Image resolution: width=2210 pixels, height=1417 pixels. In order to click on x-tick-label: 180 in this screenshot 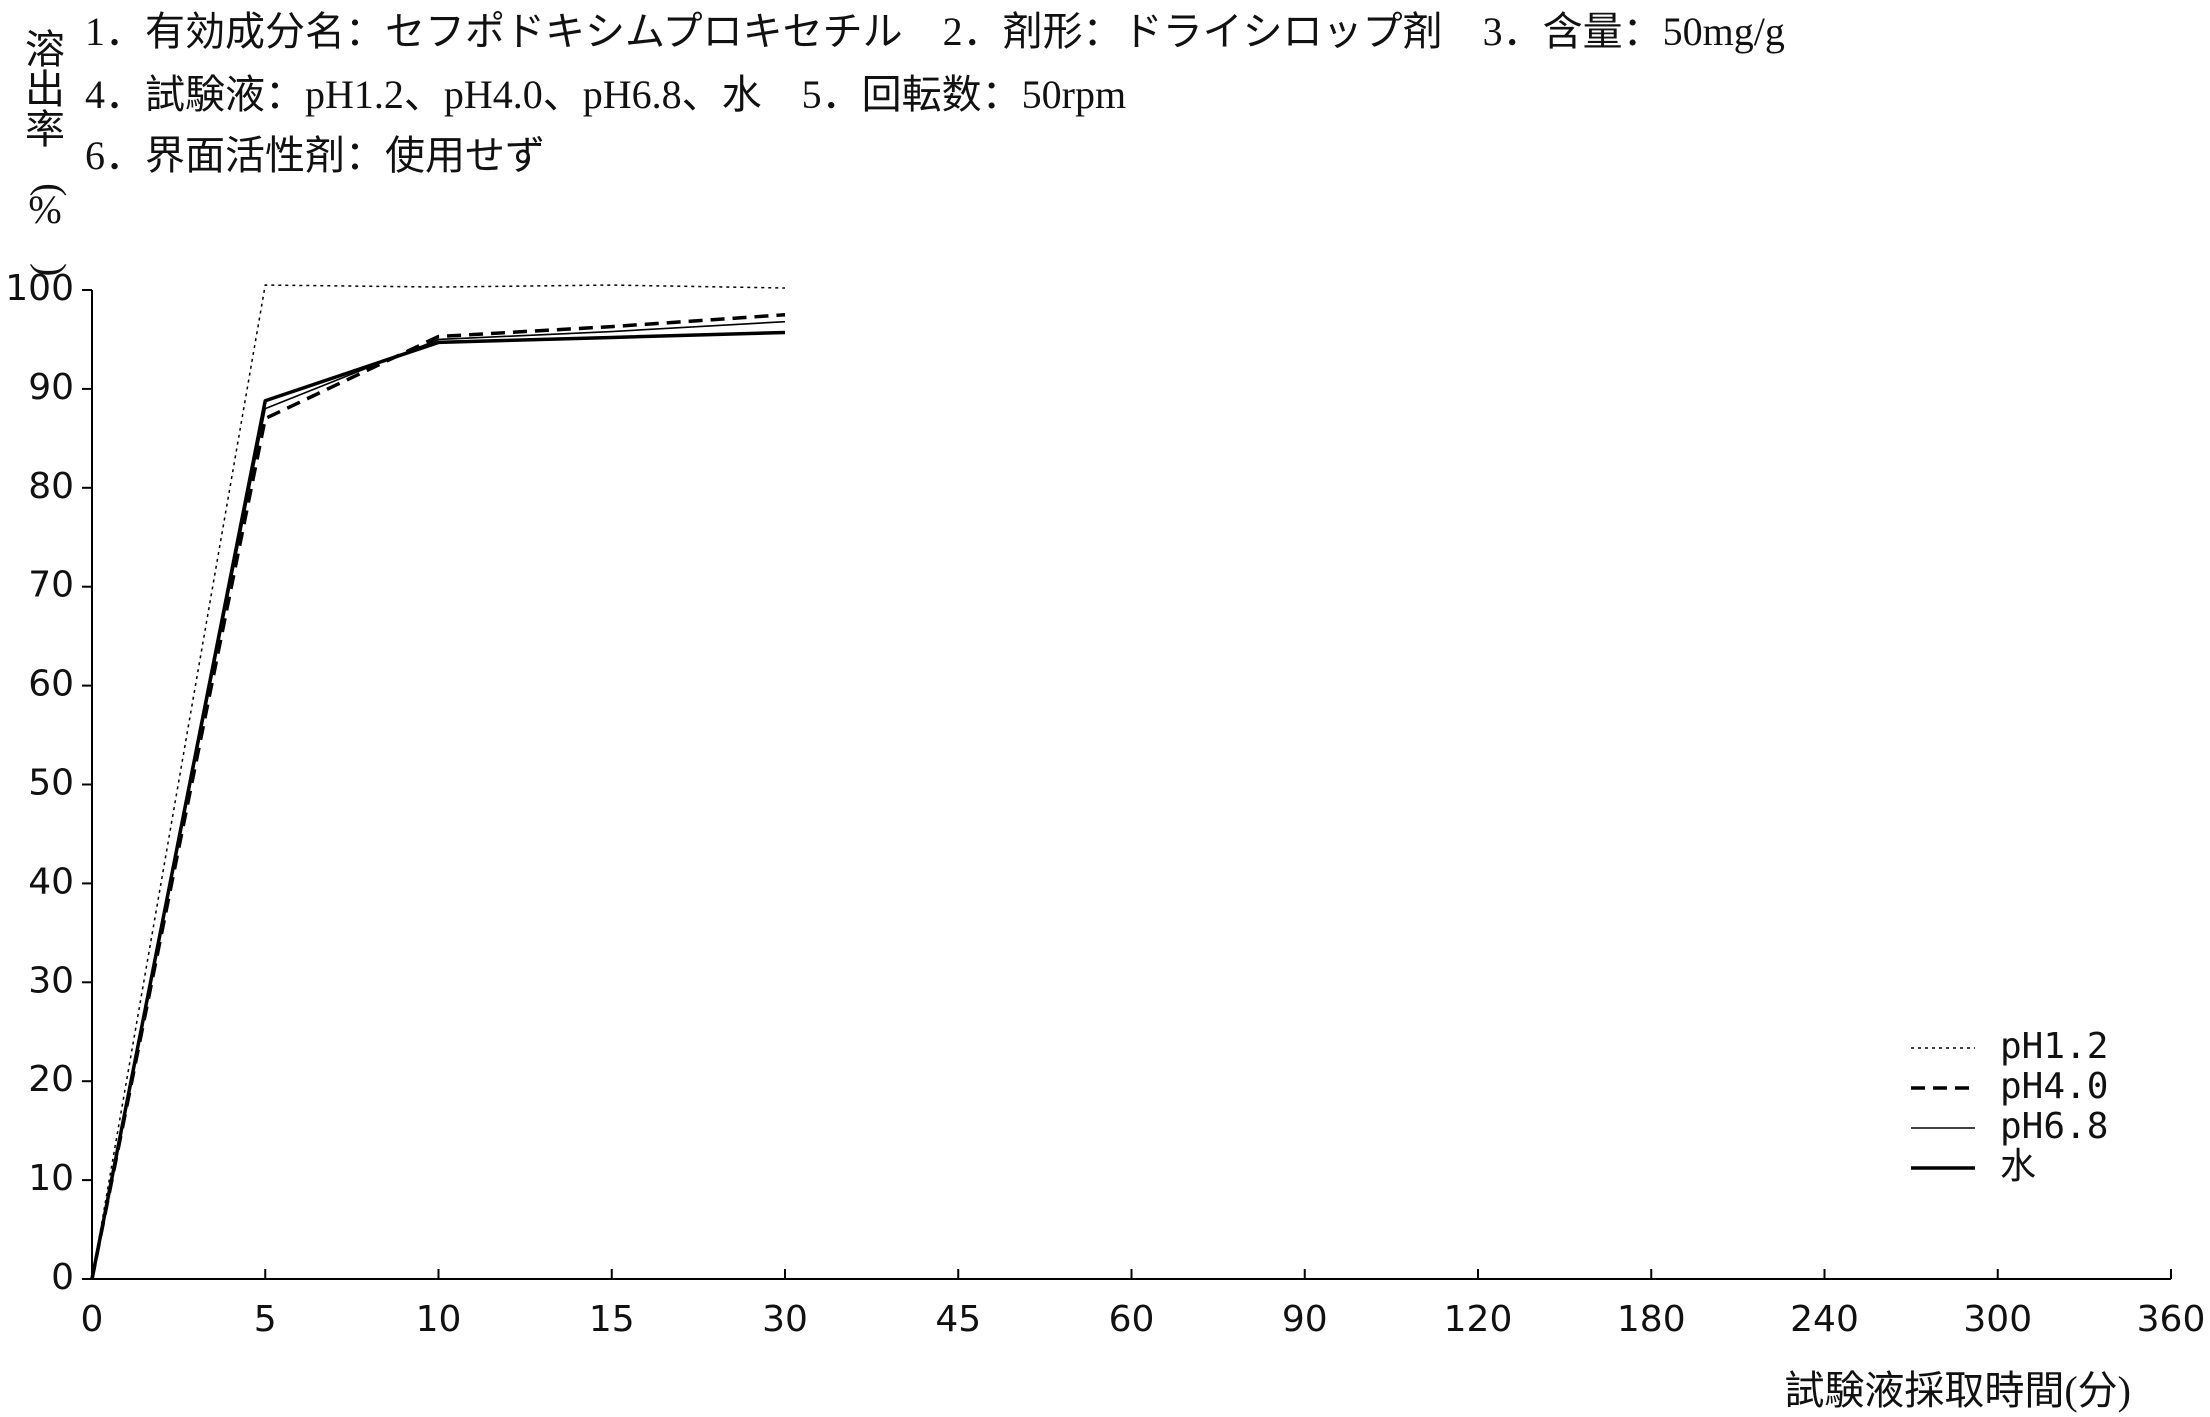, I will do `click(1651, 1319)`.